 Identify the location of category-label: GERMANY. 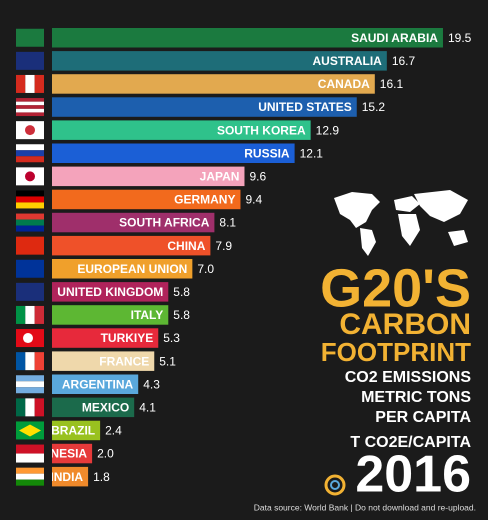
(204, 200).